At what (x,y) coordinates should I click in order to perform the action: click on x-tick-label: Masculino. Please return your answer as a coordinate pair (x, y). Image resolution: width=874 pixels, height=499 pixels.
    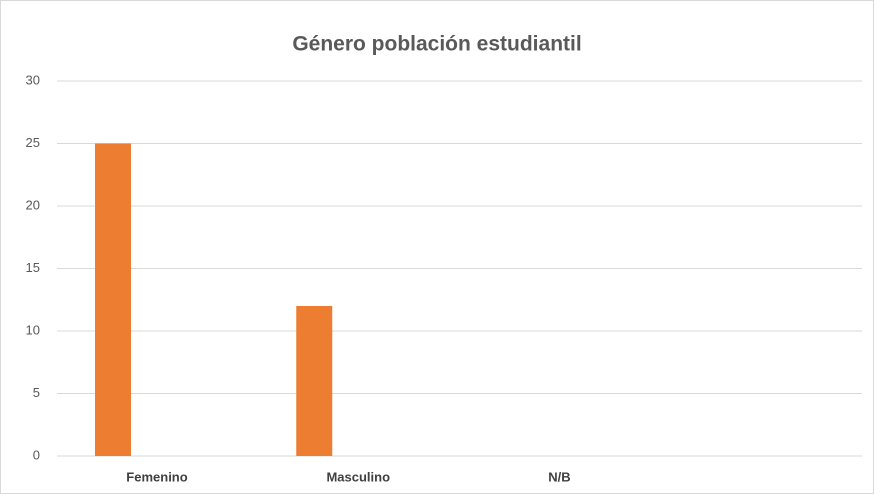
    Looking at the image, I should click on (358, 476).